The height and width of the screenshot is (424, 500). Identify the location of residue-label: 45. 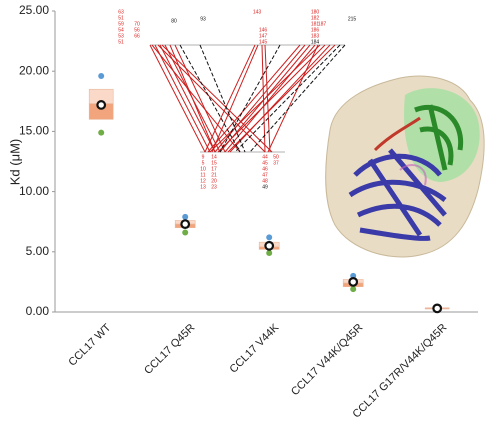
(265, 163).